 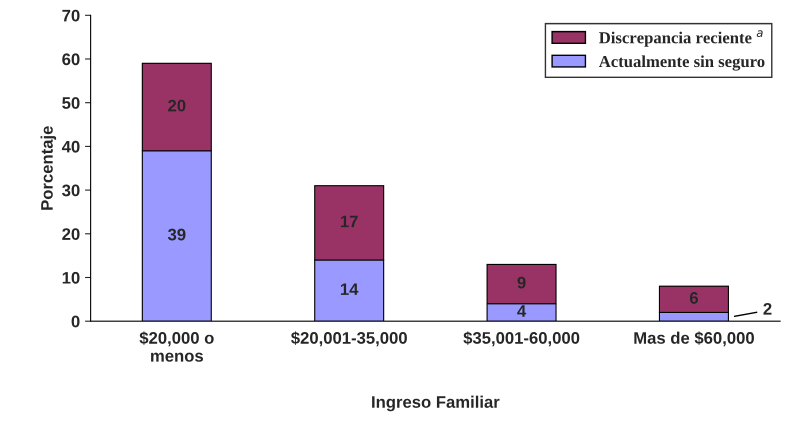 What do you see at coordinates (71, 190) in the screenshot?
I see `y-tick-label: 30` at bounding box center [71, 190].